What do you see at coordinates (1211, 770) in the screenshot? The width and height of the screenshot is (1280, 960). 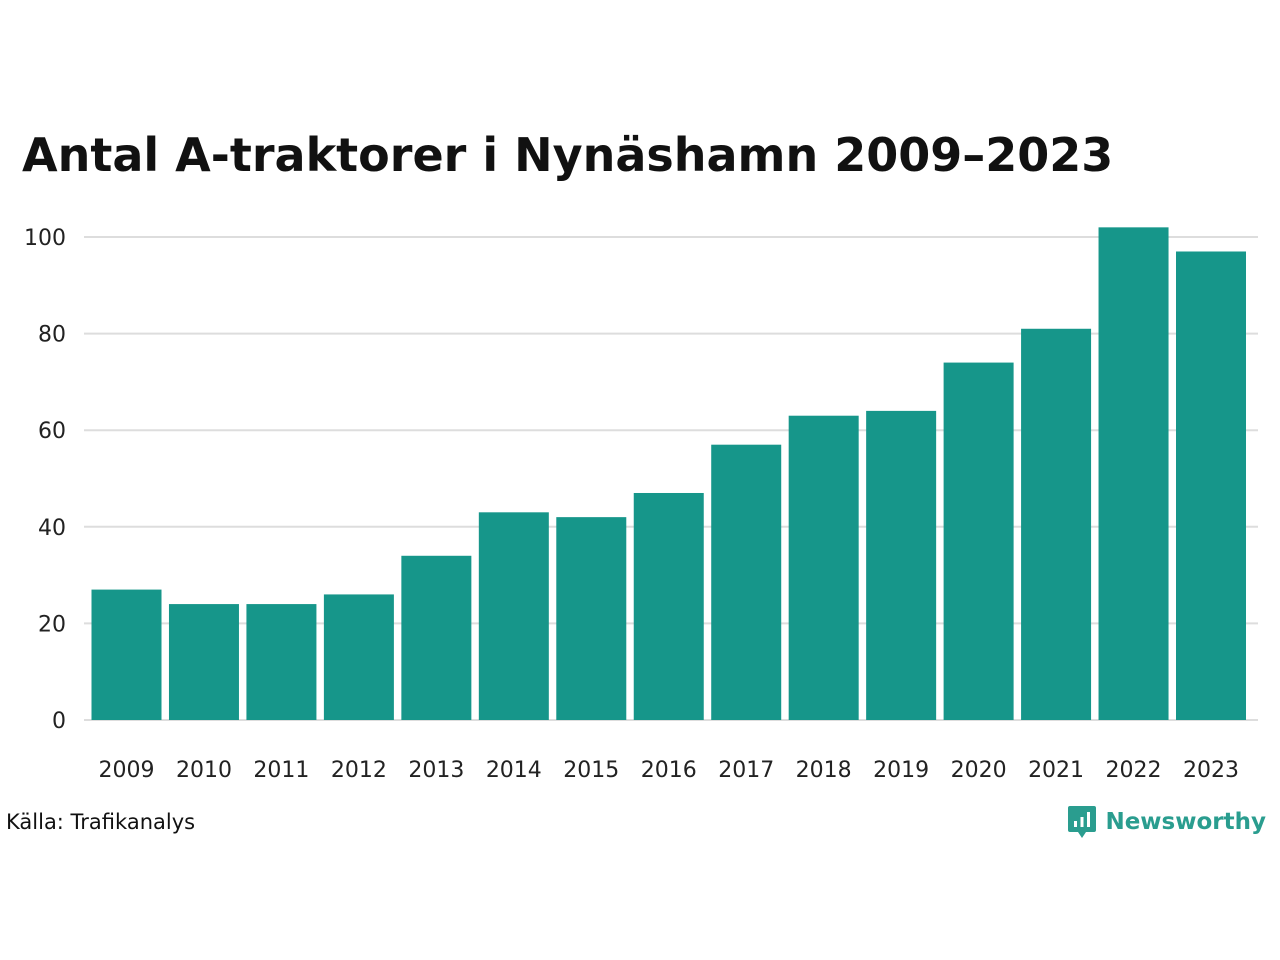 I see `x-tick-label: 2023` at bounding box center [1211, 770].